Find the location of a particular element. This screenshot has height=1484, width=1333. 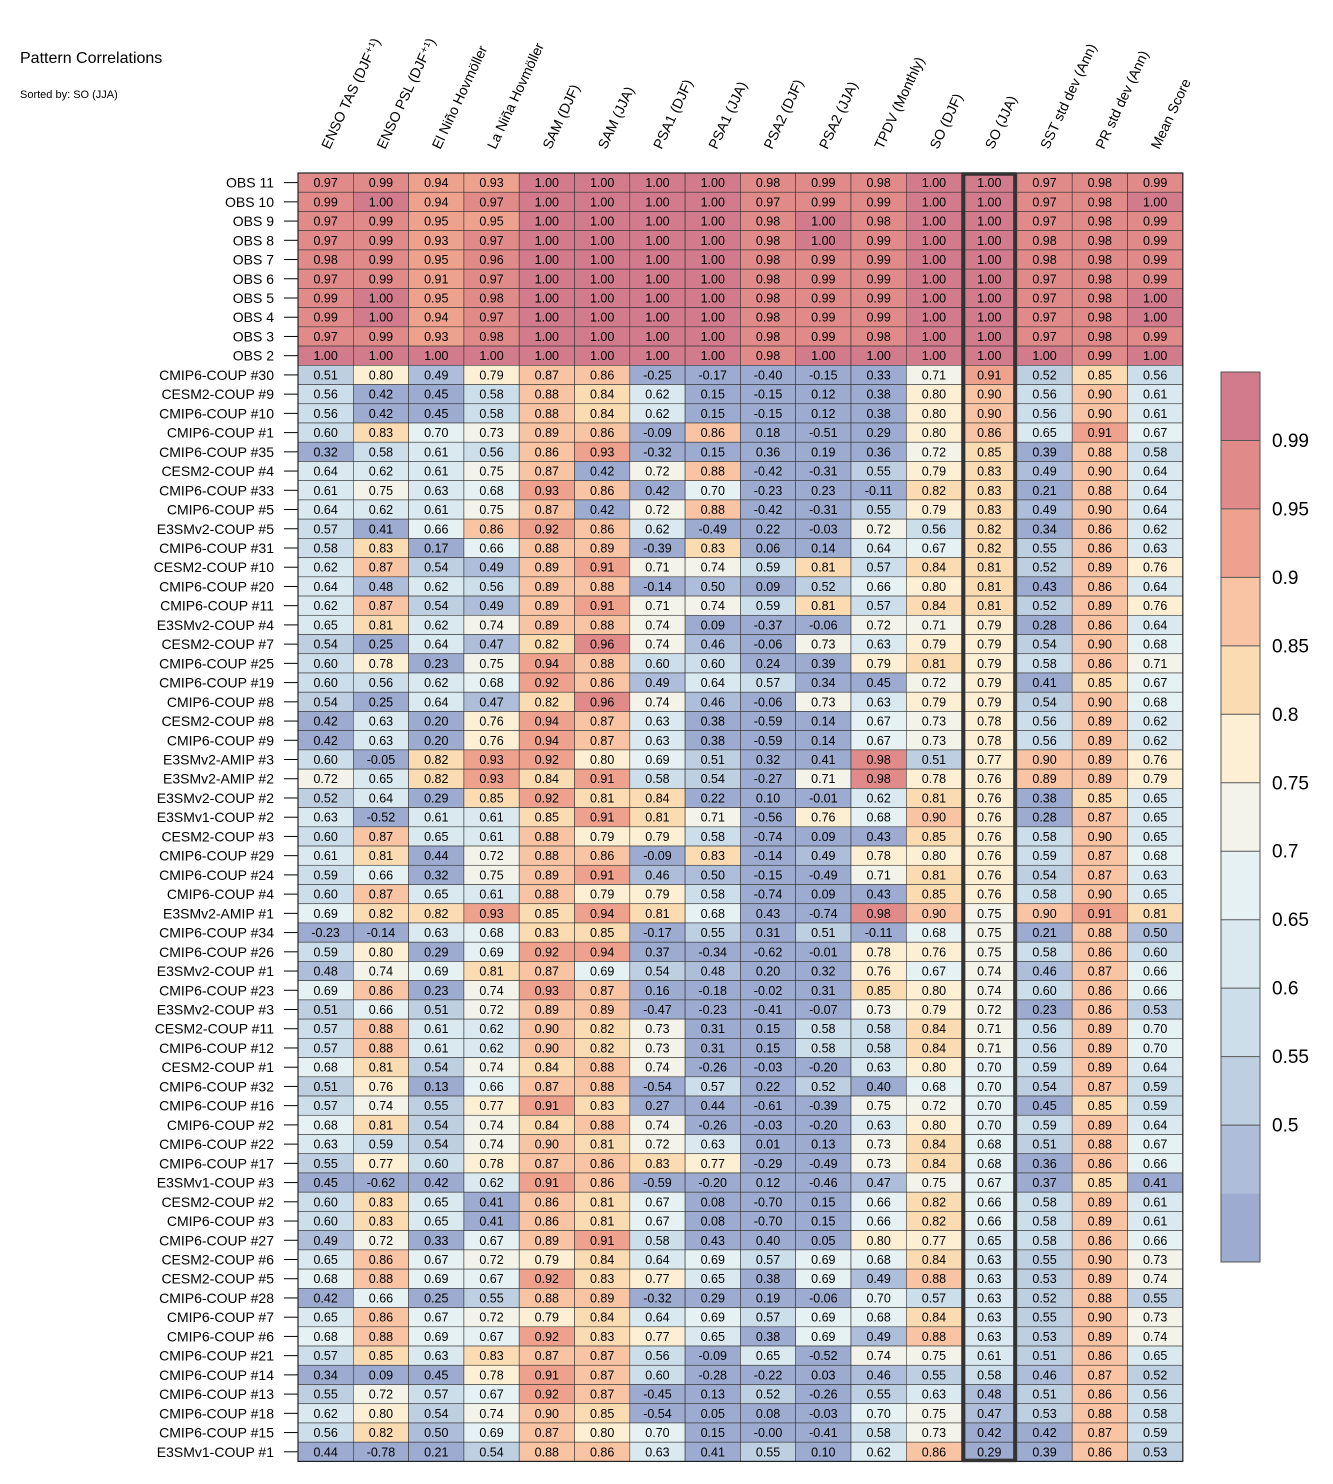

cell-value: 0.69 is located at coordinates (325, 914).